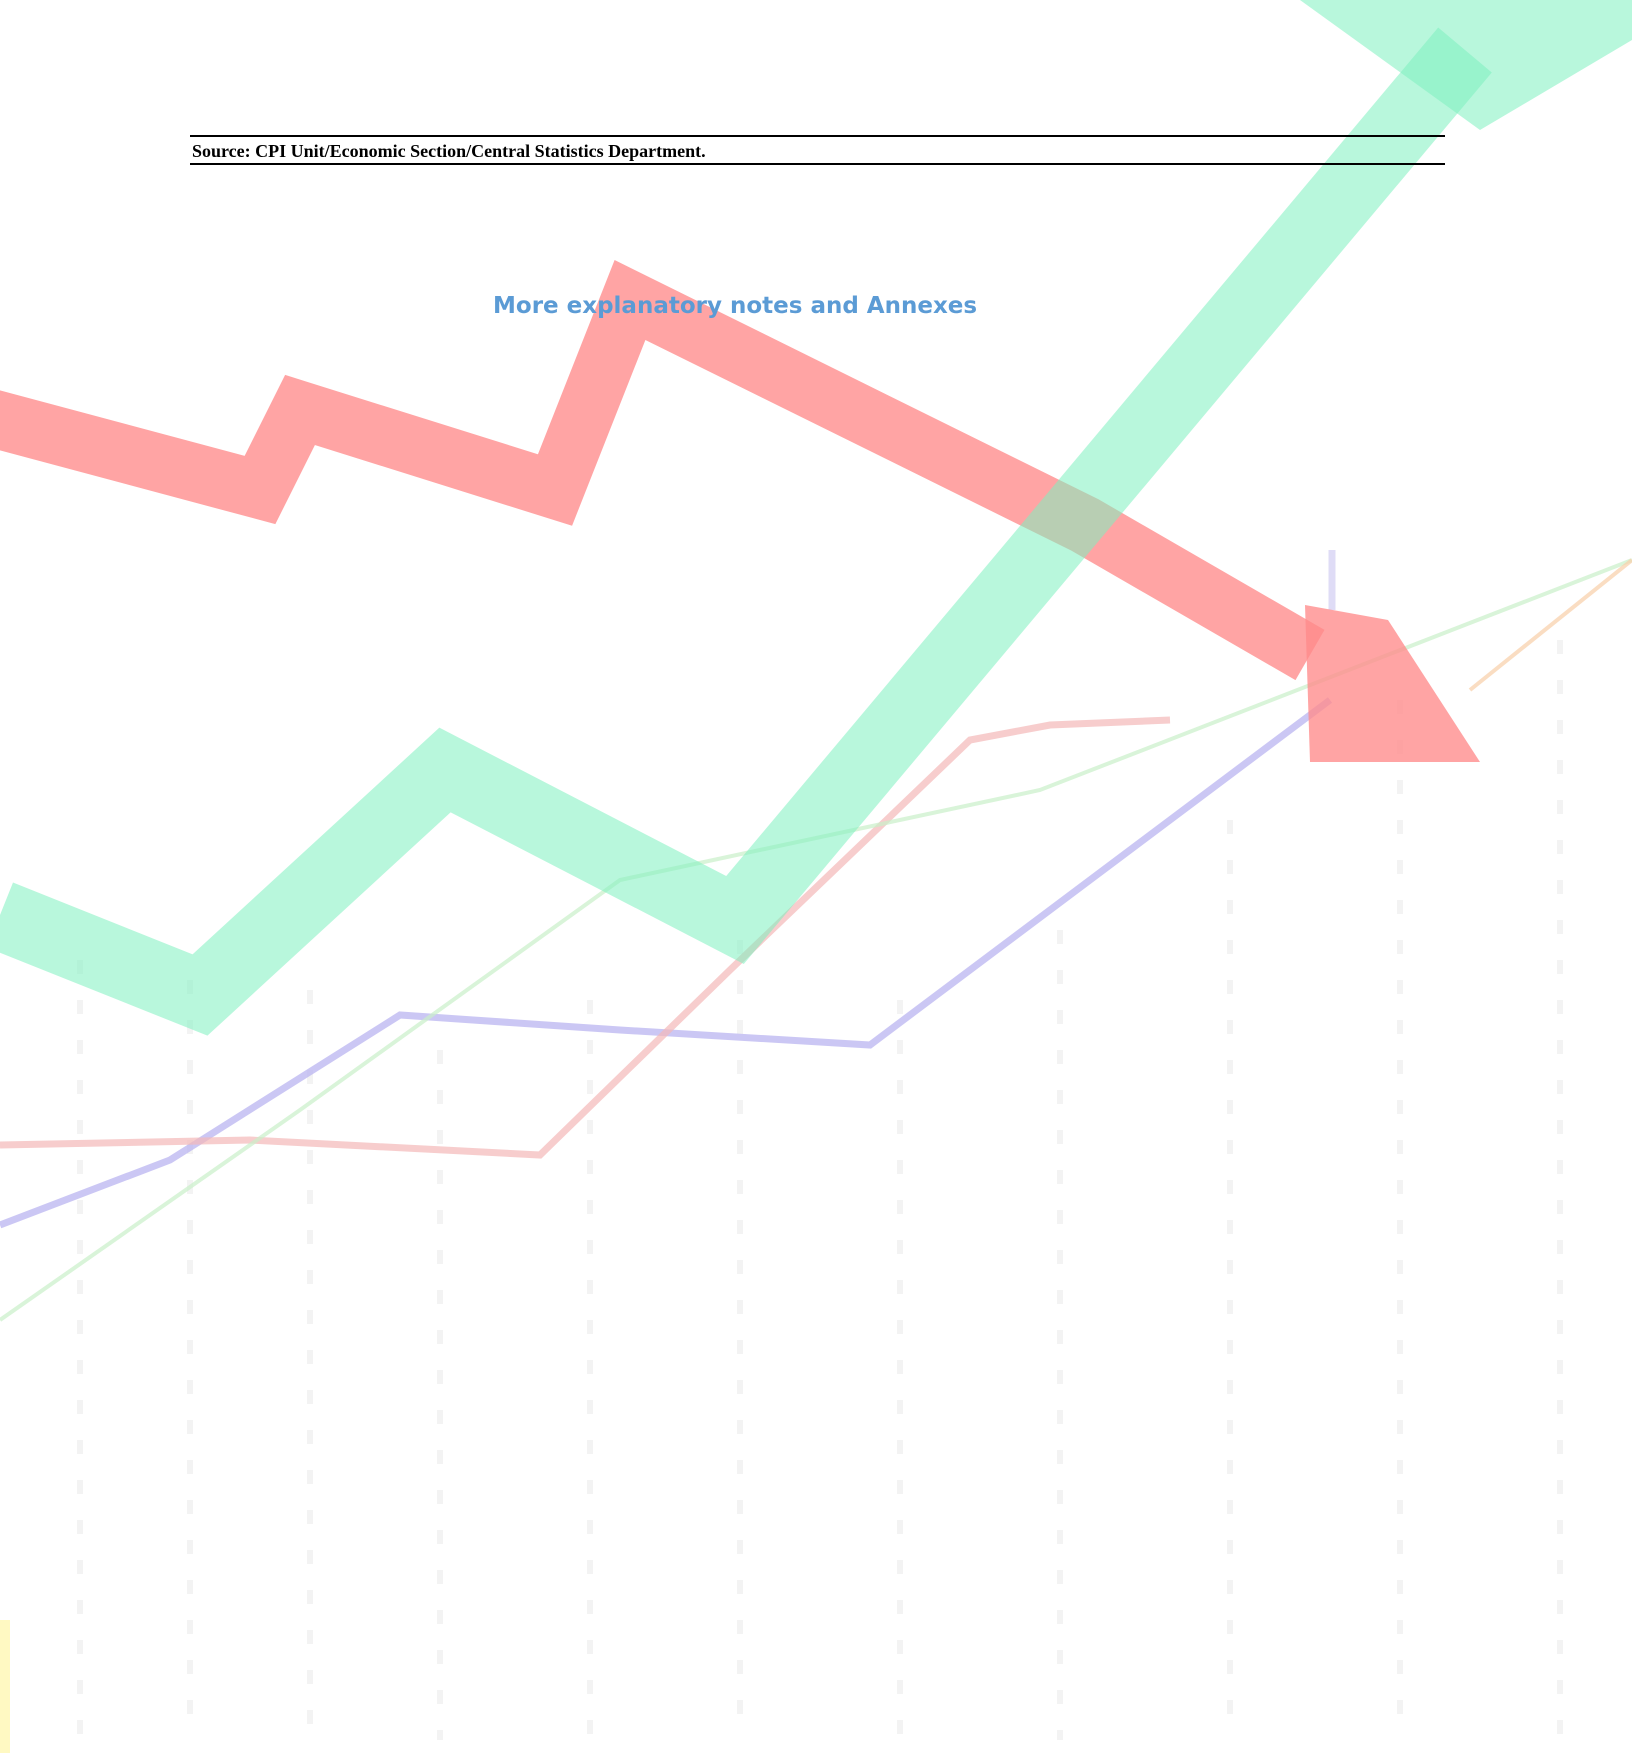  What do you see at coordinates (735, 306) in the screenshot?
I see `annexes-link: More explanatory notes and Annexes` at bounding box center [735, 306].